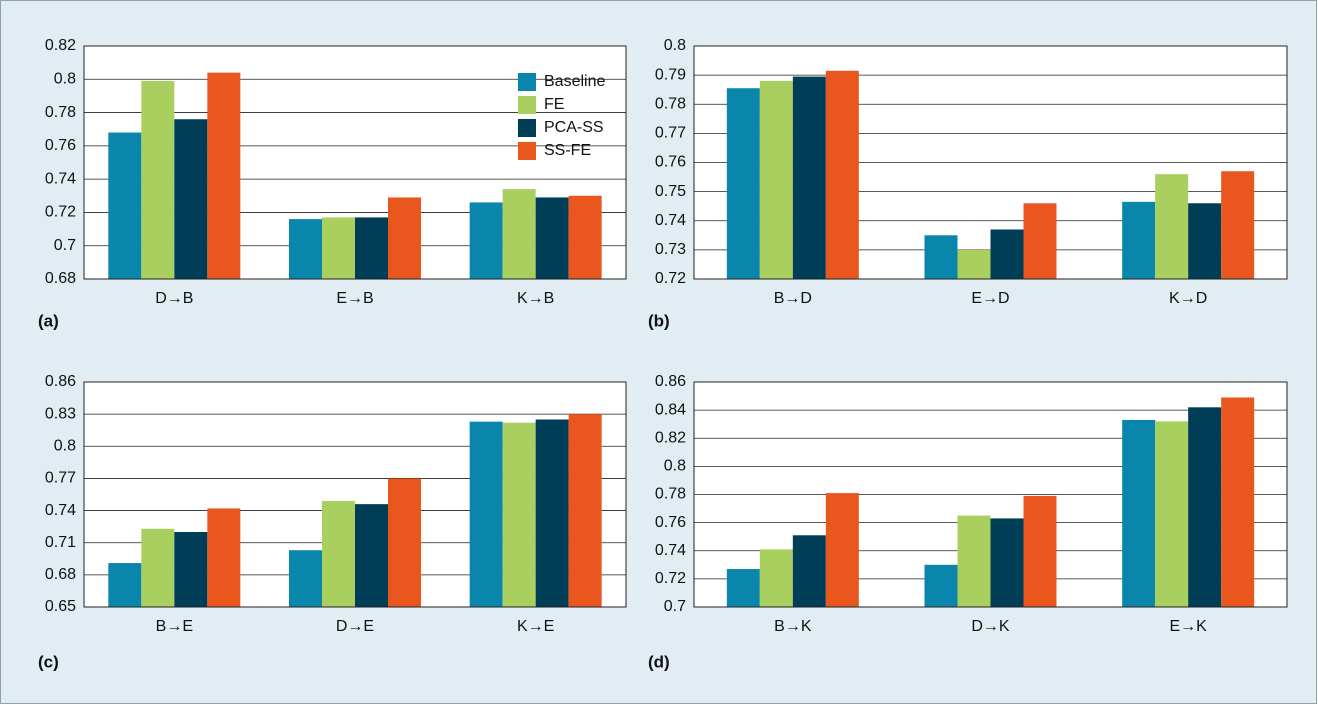 The height and width of the screenshot is (705, 1318). What do you see at coordinates (675, 606) in the screenshot?
I see `y-tick-label: 0.7` at bounding box center [675, 606].